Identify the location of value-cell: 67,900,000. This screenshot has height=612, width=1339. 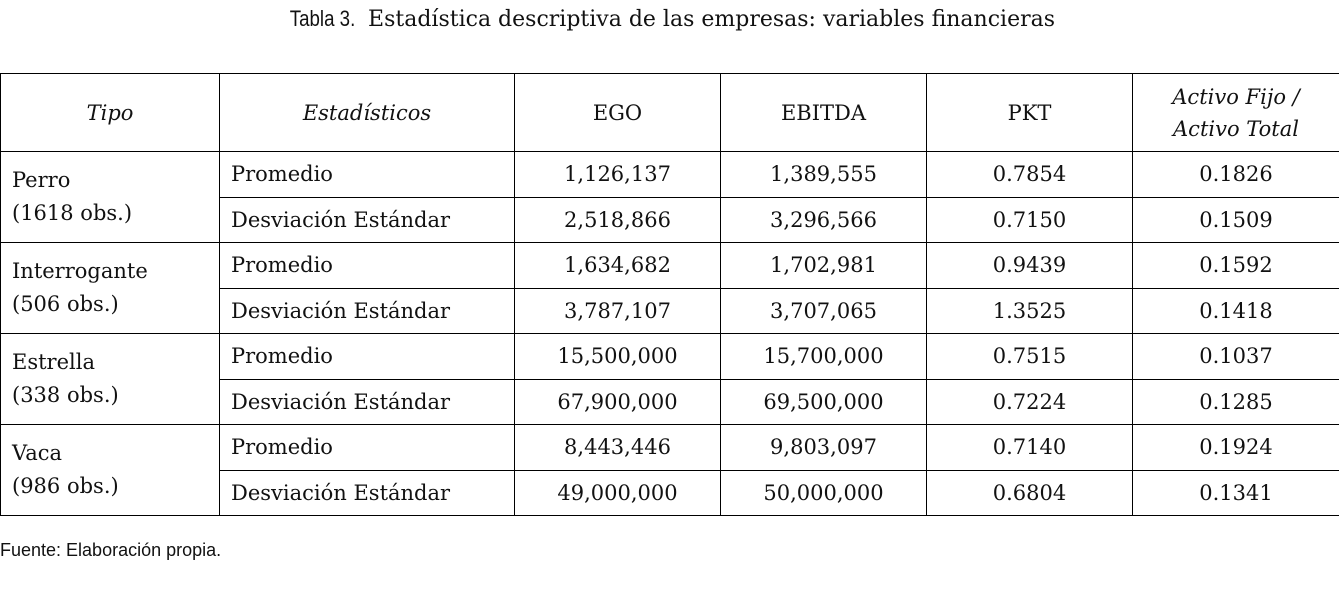
(617, 401).